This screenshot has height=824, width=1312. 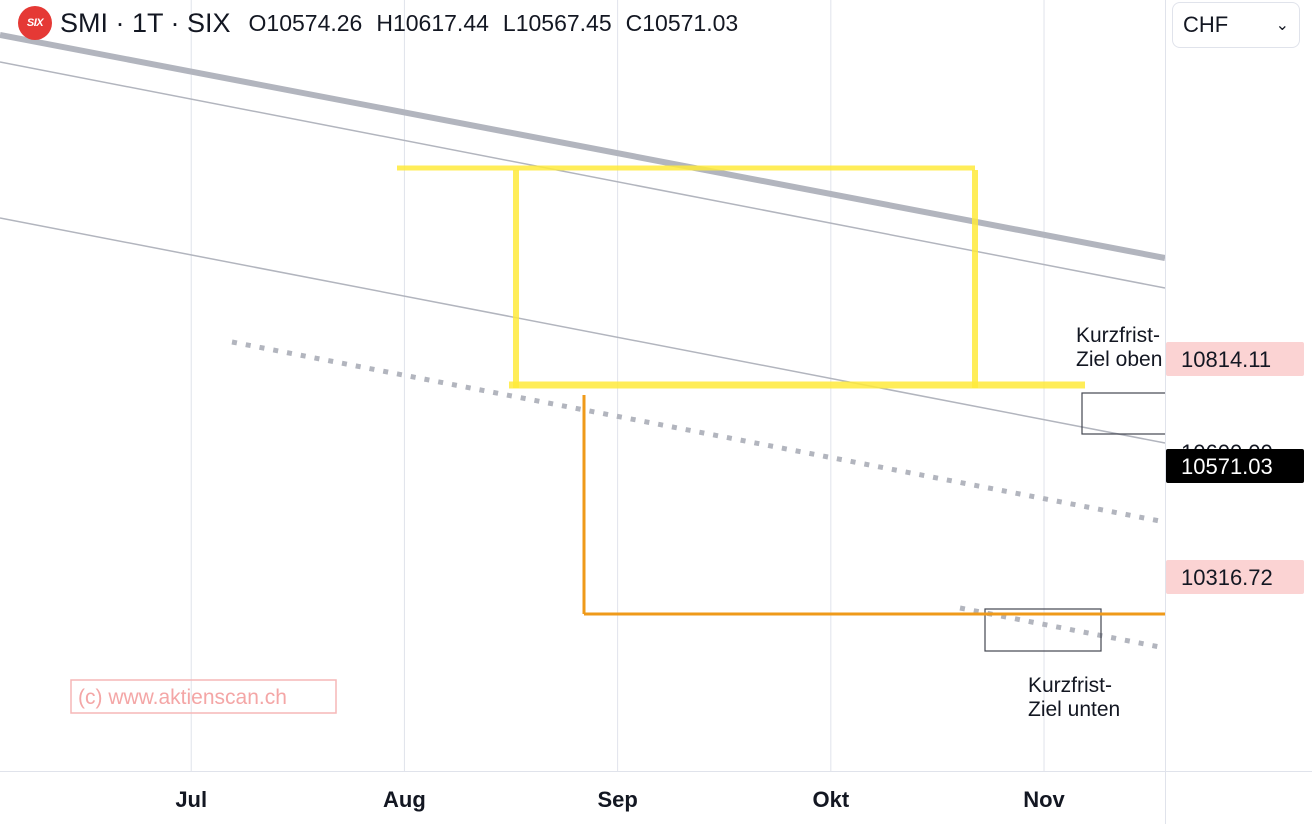 What do you see at coordinates (305, 22) in the screenshot?
I see `ohlc-open: O10574.26` at bounding box center [305, 22].